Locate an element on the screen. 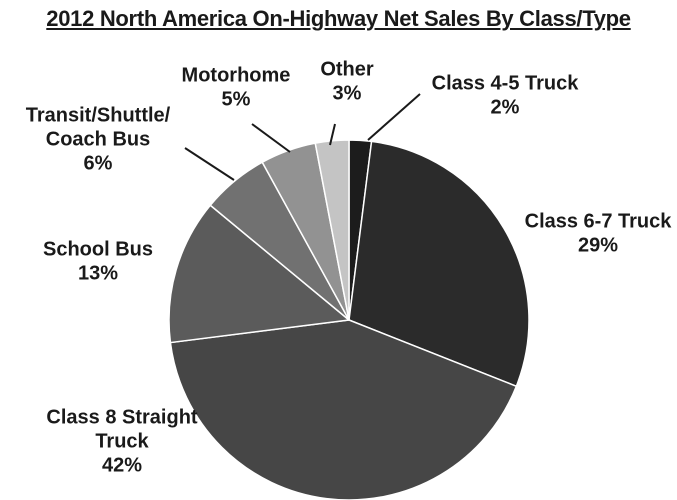  slice-category-label: Transit/Shuttle/ is located at coordinates (98, 115).